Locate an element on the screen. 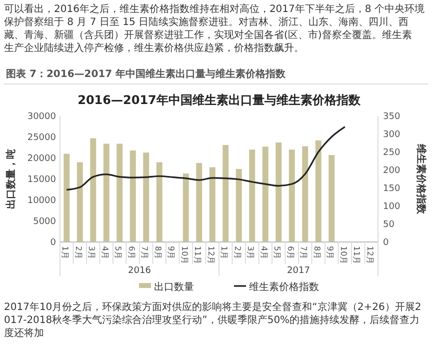 The height and width of the screenshot is (350, 432). y2-tick-label: 0 is located at coordinates (386, 243).